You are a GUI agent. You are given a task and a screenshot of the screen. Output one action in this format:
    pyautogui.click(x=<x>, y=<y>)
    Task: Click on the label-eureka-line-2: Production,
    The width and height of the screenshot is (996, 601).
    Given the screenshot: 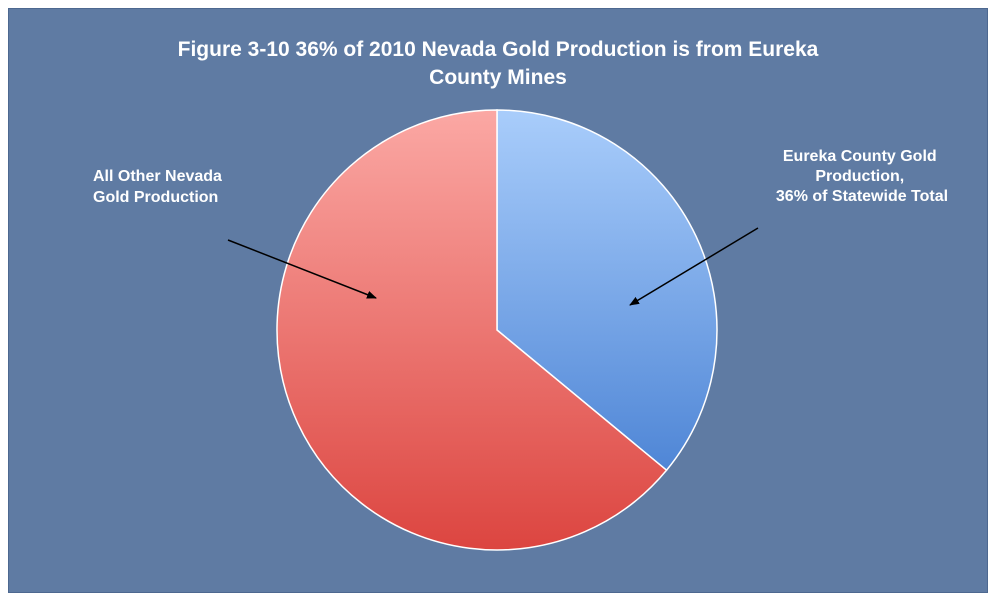 What is the action you would take?
    pyautogui.click(x=859, y=176)
    